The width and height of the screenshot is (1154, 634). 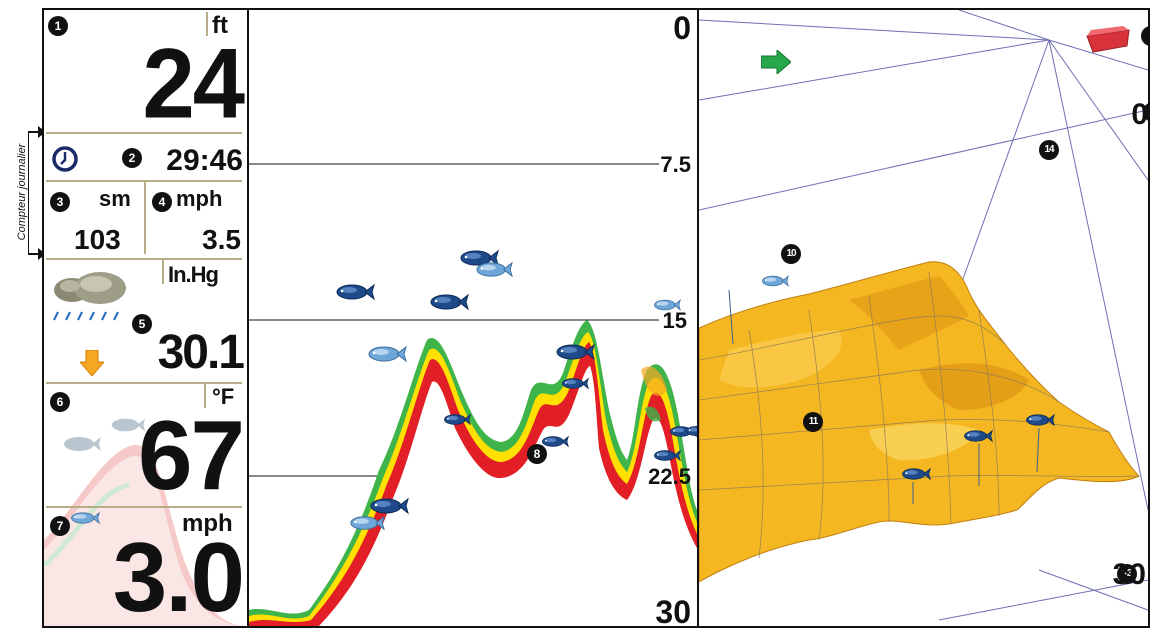 What do you see at coordinates (221, 239) in the screenshot?
I see `speed-small-value: 3.5` at bounding box center [221, 239].